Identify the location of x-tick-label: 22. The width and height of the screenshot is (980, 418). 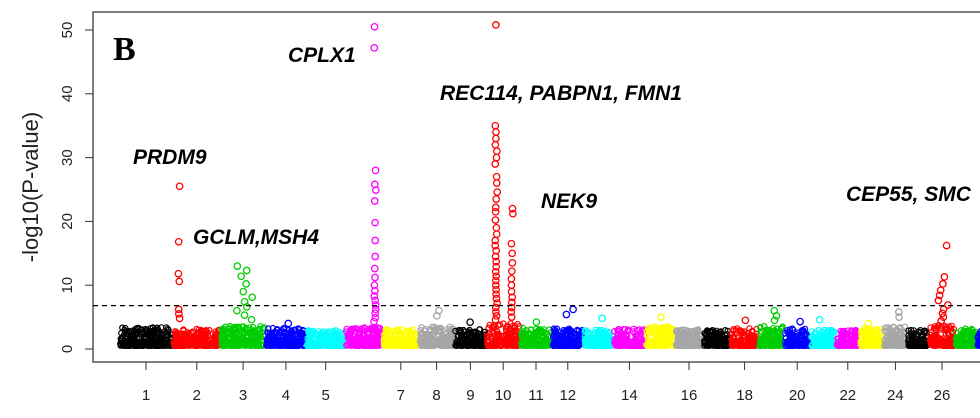
(847, 395).